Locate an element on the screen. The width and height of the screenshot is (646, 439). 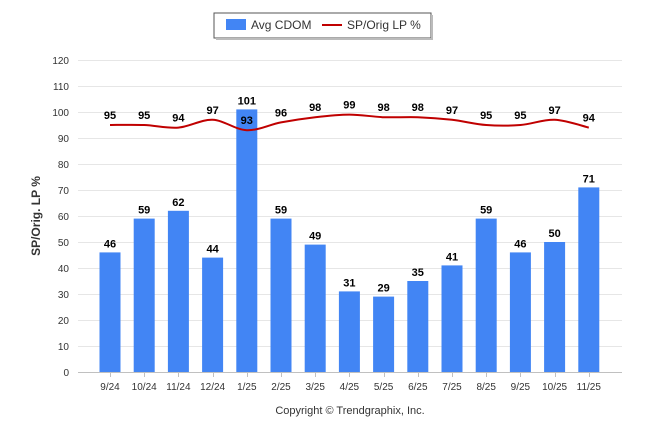
legend-shadow-bottom is located at coordinates (324, 39).